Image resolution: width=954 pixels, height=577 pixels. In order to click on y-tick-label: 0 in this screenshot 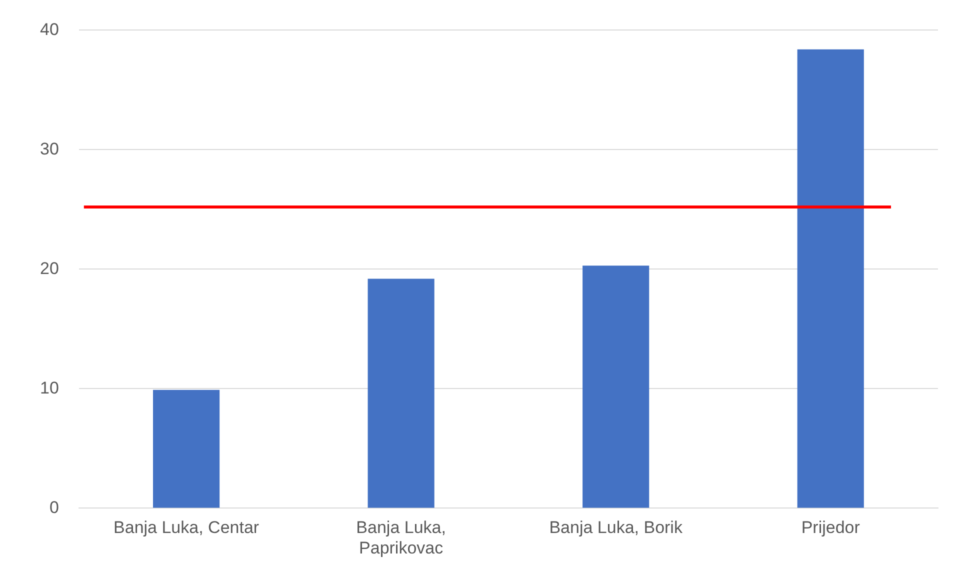, I will do `click(54, 507)`.